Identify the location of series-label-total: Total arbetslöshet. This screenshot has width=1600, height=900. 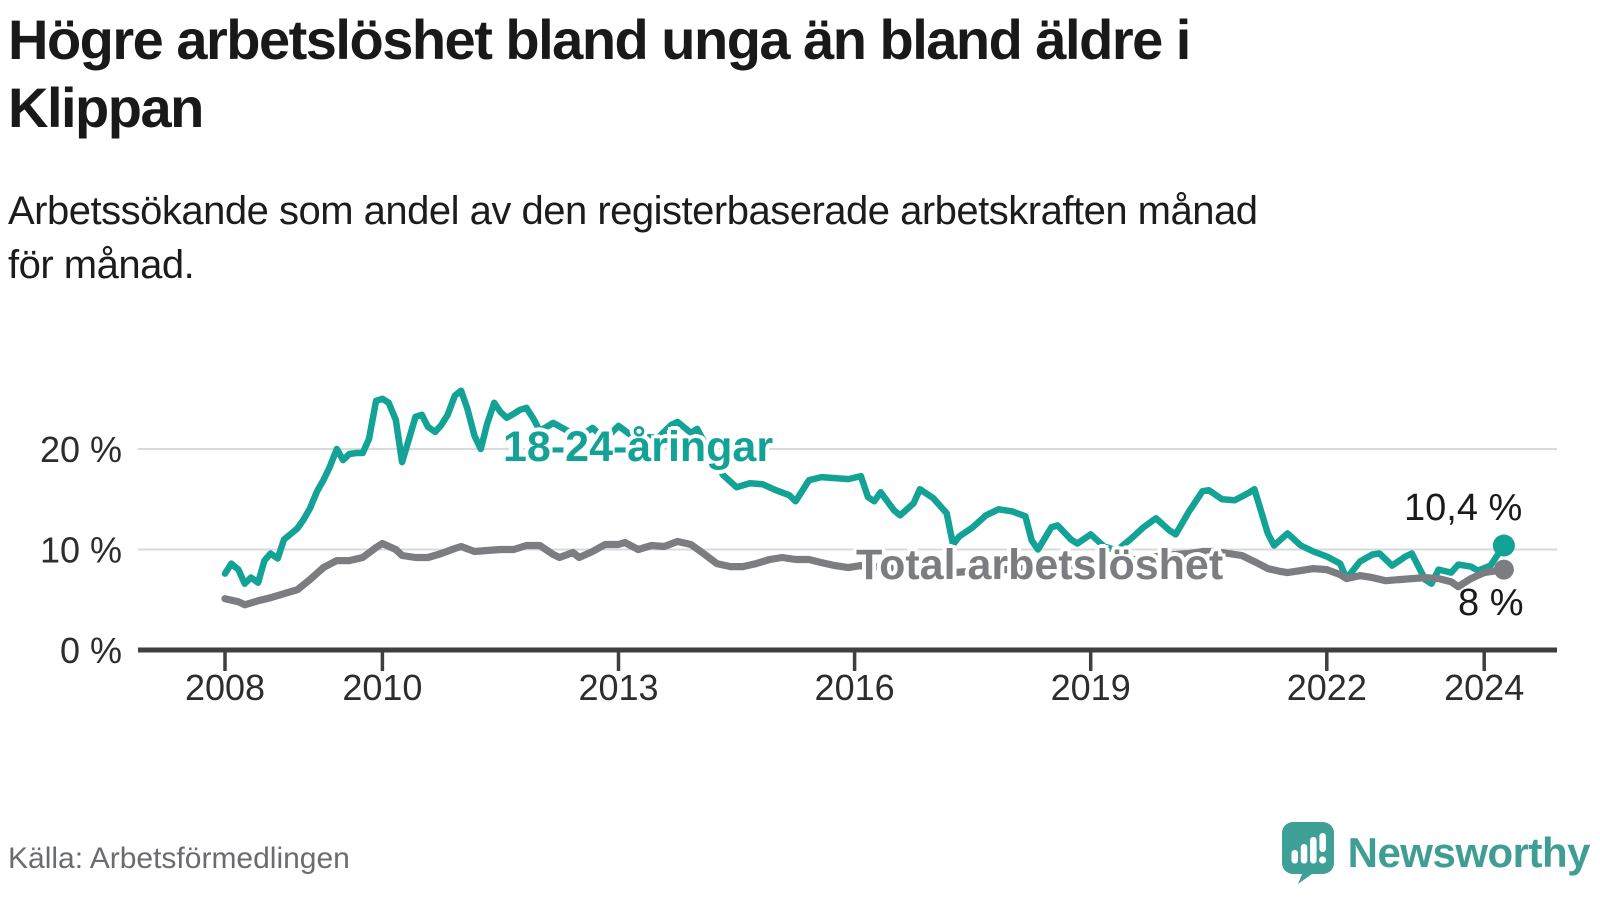
(1040, 565).